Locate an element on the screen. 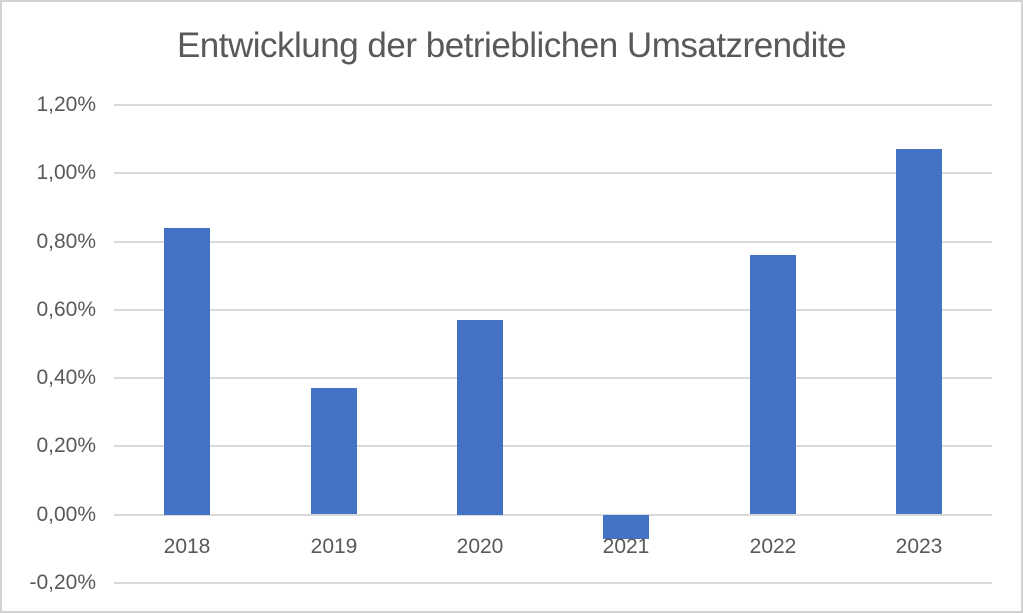  x-tick-label: 2021 is located at coordinates (626, 546).